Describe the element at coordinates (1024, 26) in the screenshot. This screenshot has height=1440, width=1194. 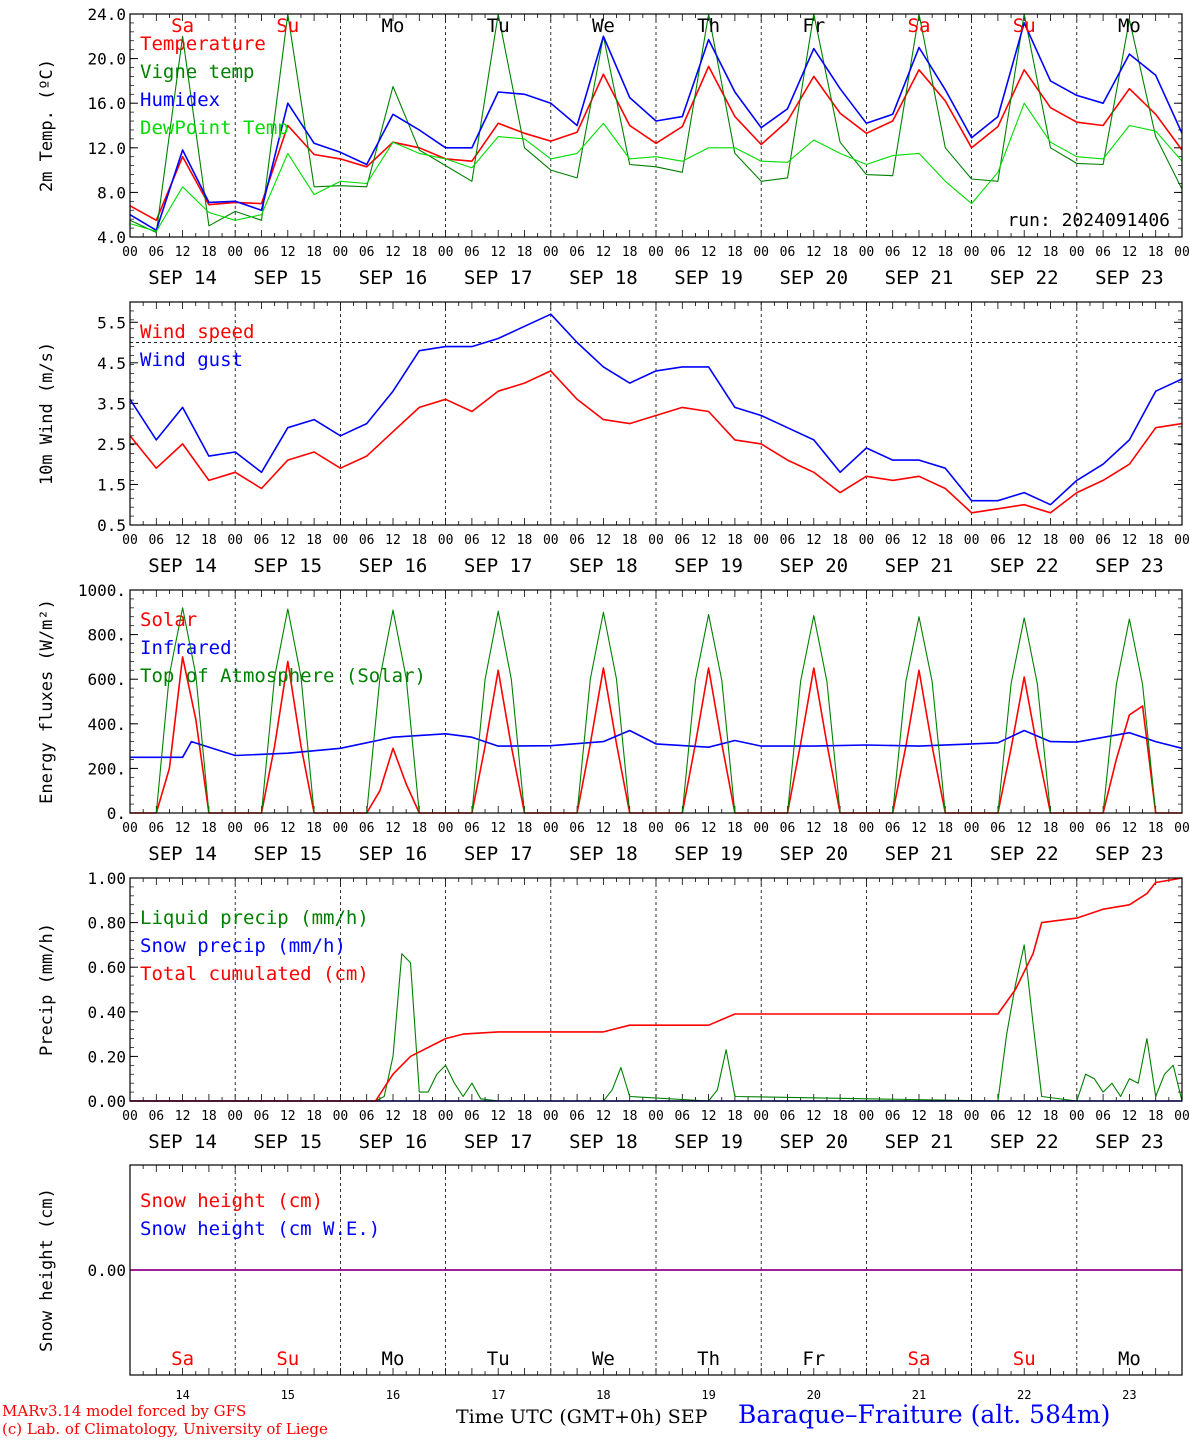
I see `weekday-label: Su` at that location.